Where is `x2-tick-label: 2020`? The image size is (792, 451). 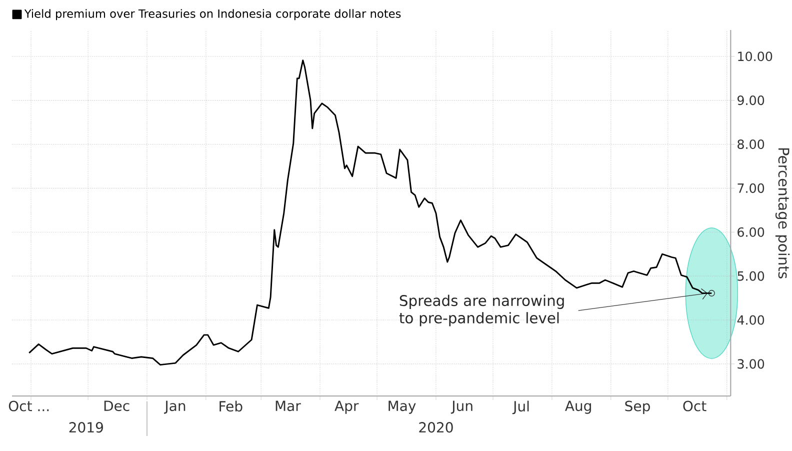
x2-tick-label: 2020 is located at coordinates (436, 427).